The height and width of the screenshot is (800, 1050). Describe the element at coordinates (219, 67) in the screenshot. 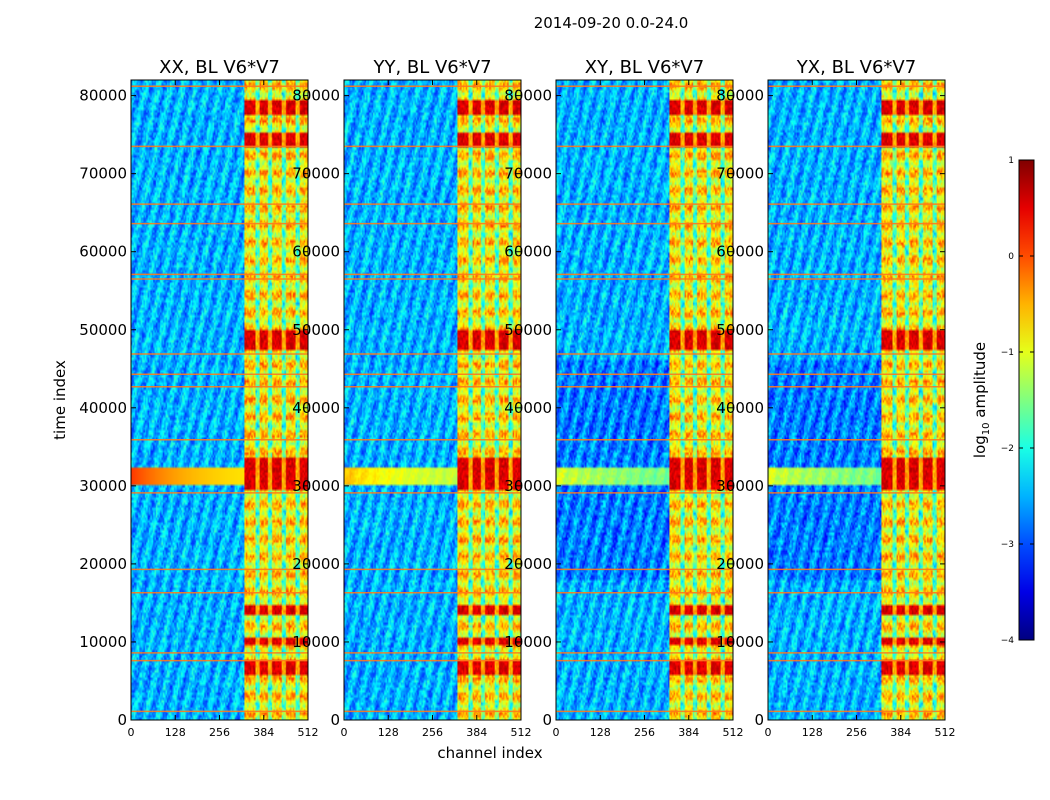

I see `panel-title: XX, BL V6*V7` at that location.